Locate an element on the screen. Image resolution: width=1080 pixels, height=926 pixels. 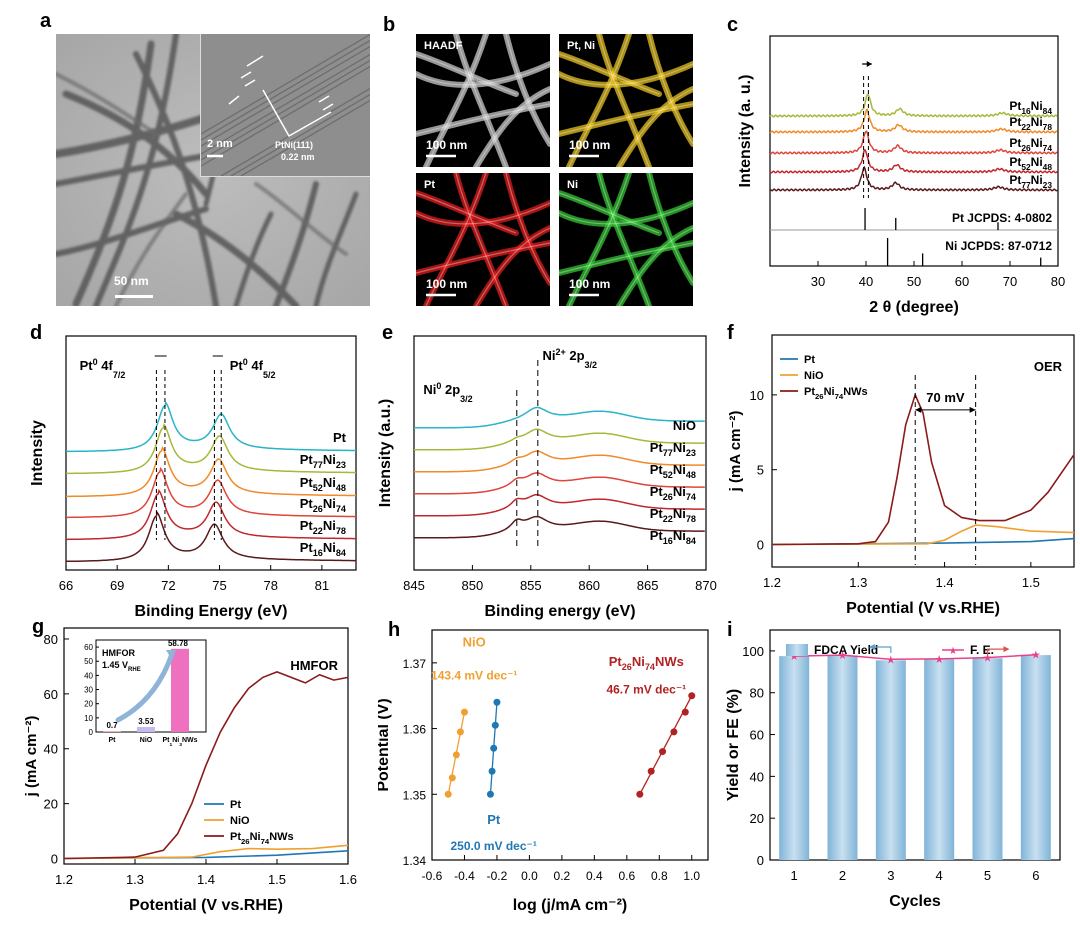
y-tick-label: 40 is located at coordinates (51, 749).